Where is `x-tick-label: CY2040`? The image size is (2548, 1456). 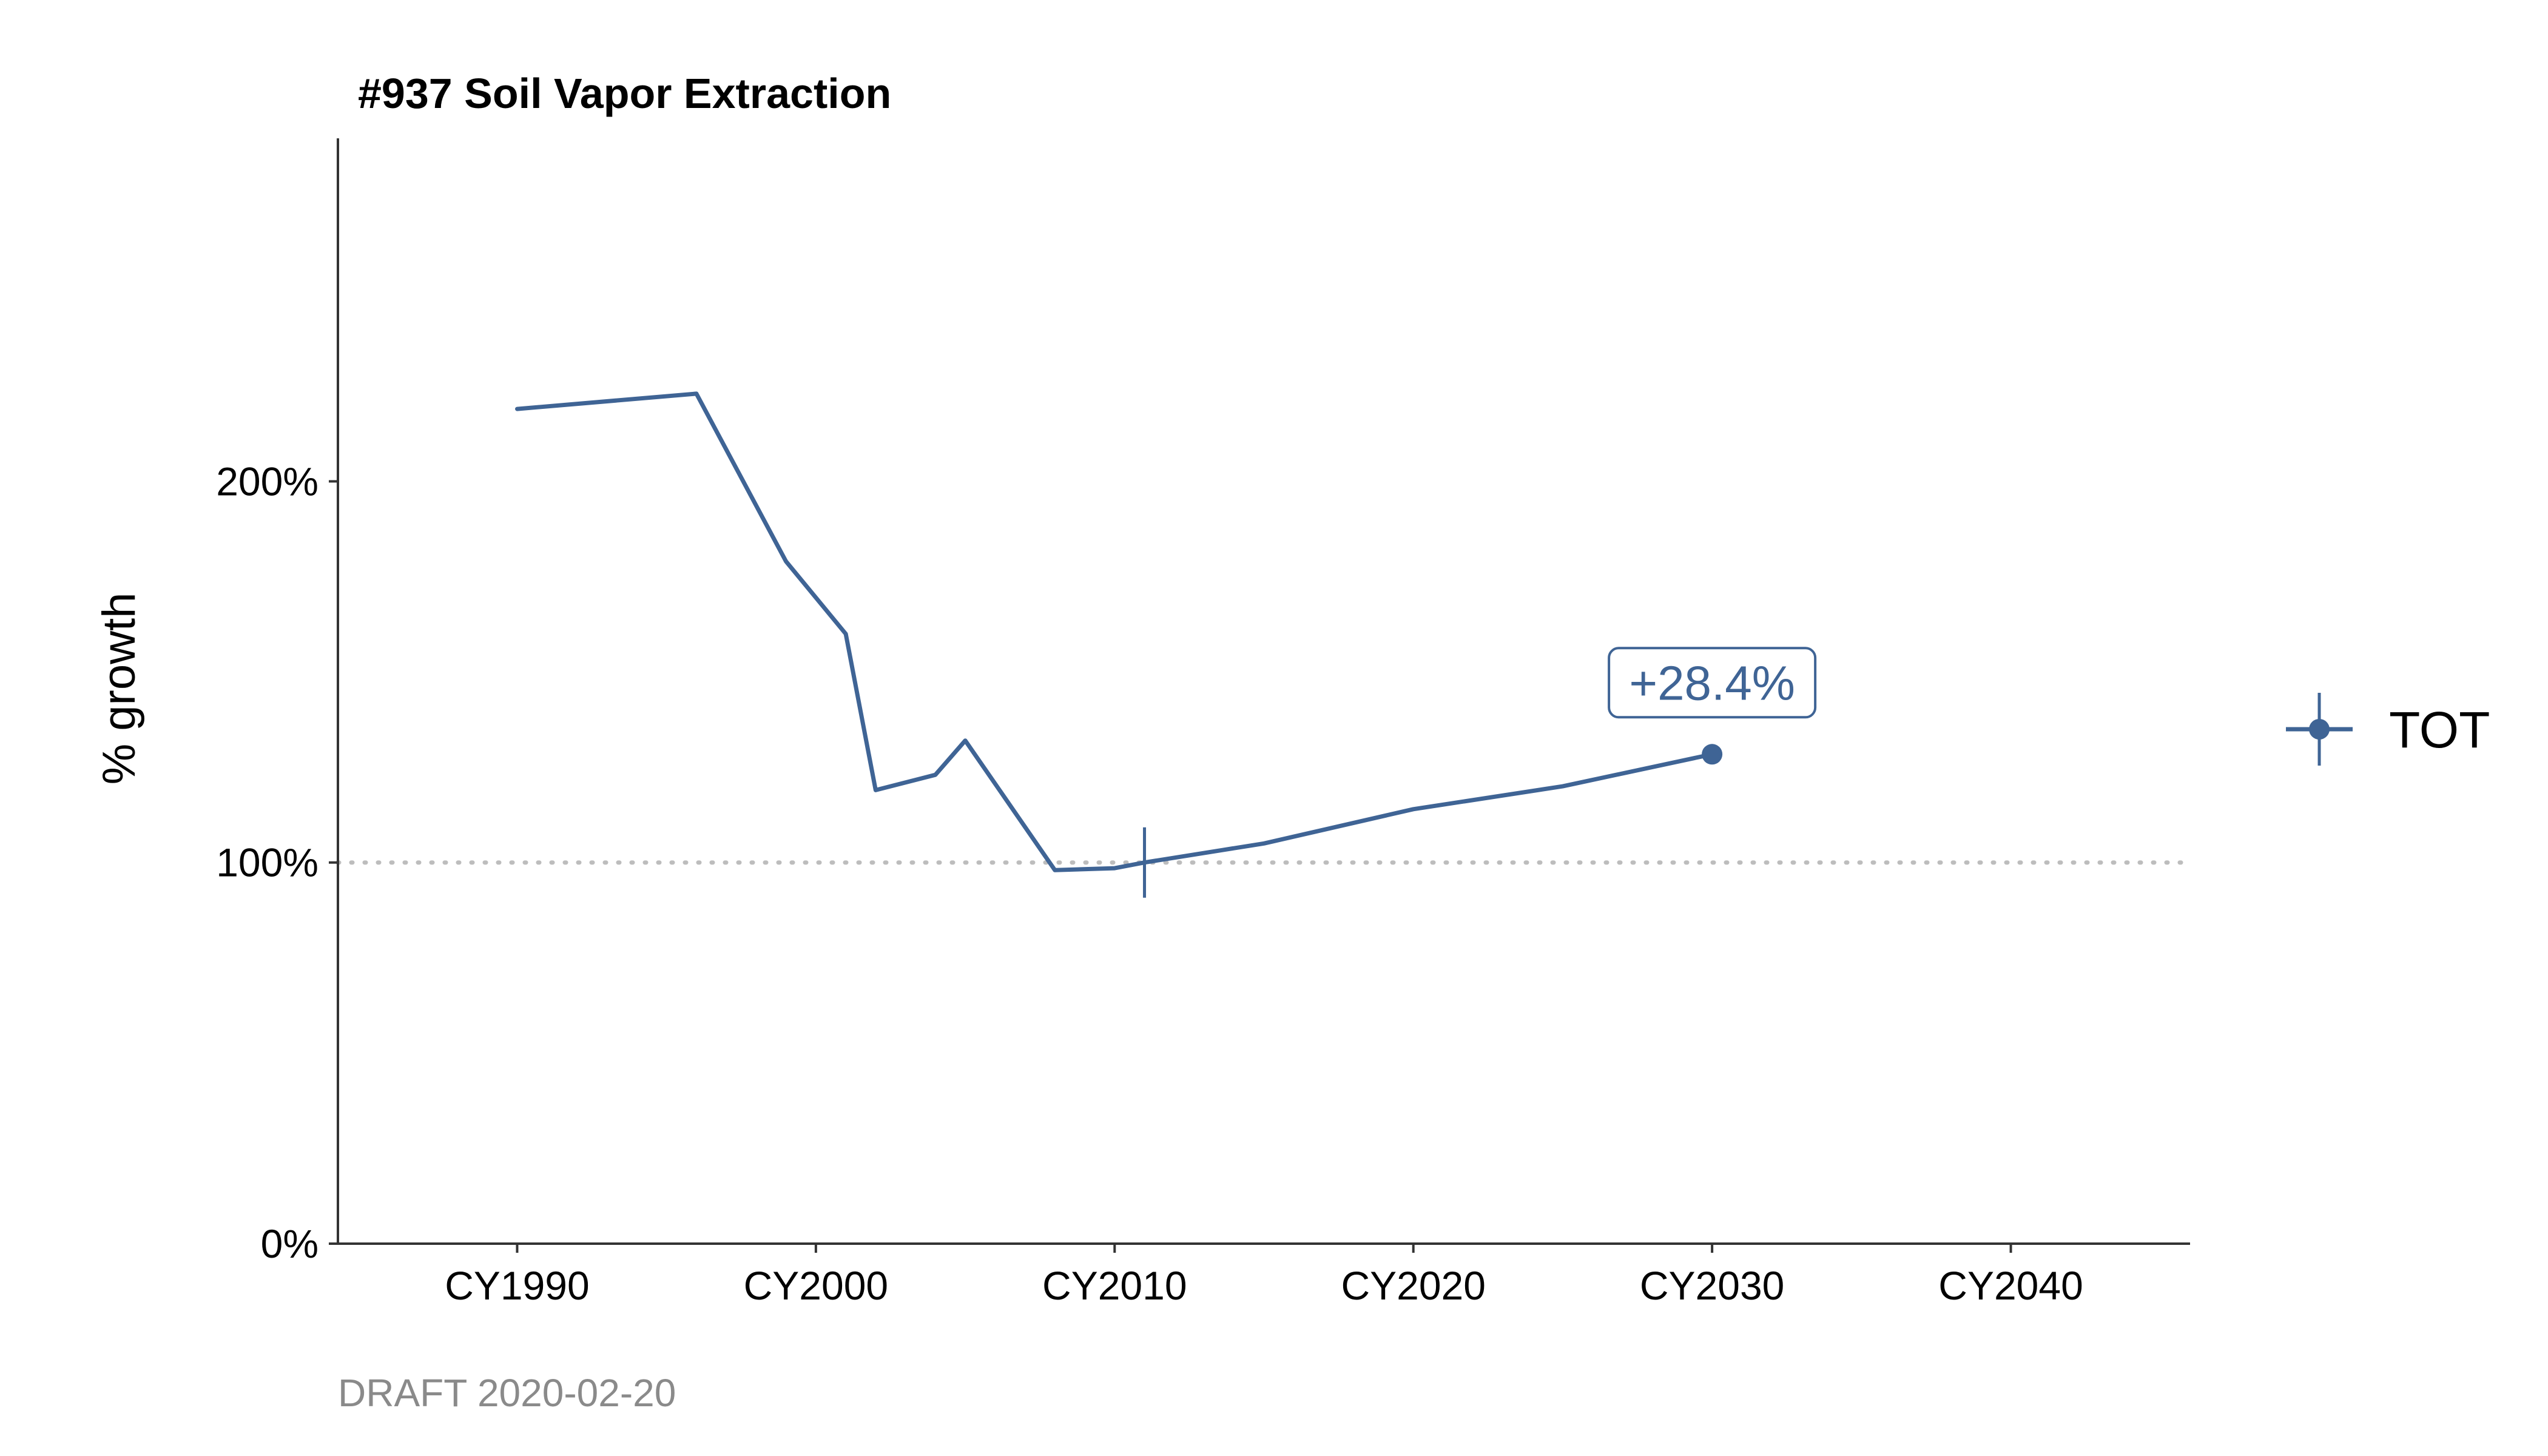 x-tick-label: CY2040 is located at coordinates (2010, 1285).